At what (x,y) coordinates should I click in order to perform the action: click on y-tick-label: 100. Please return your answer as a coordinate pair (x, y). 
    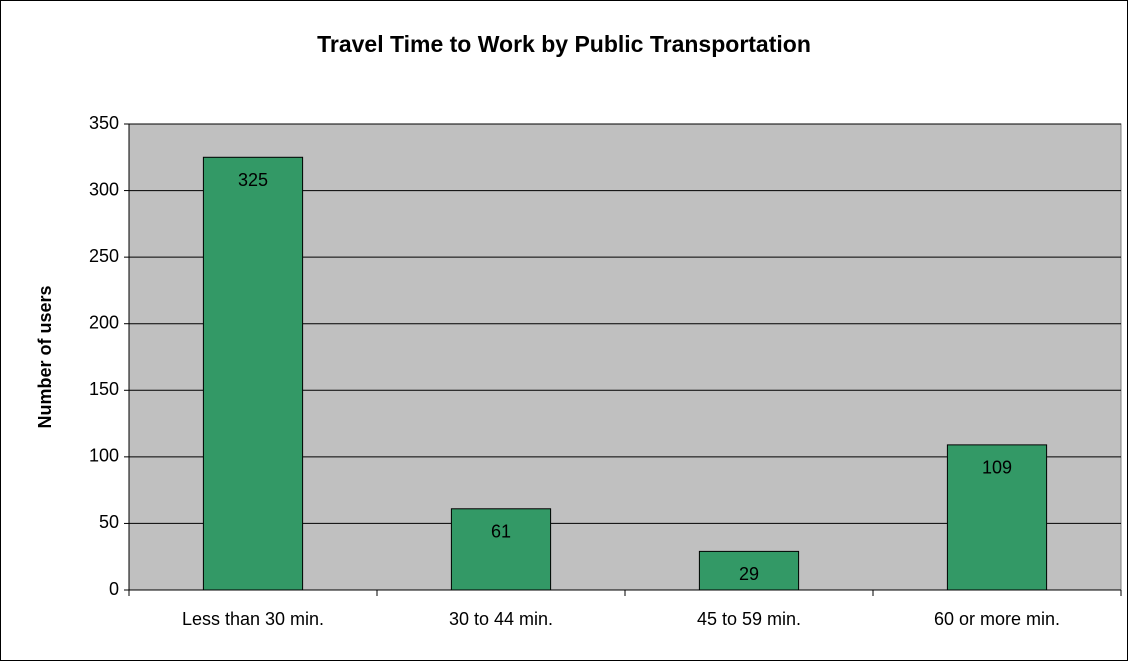
    Looking at the image, I should click on (104, 456).